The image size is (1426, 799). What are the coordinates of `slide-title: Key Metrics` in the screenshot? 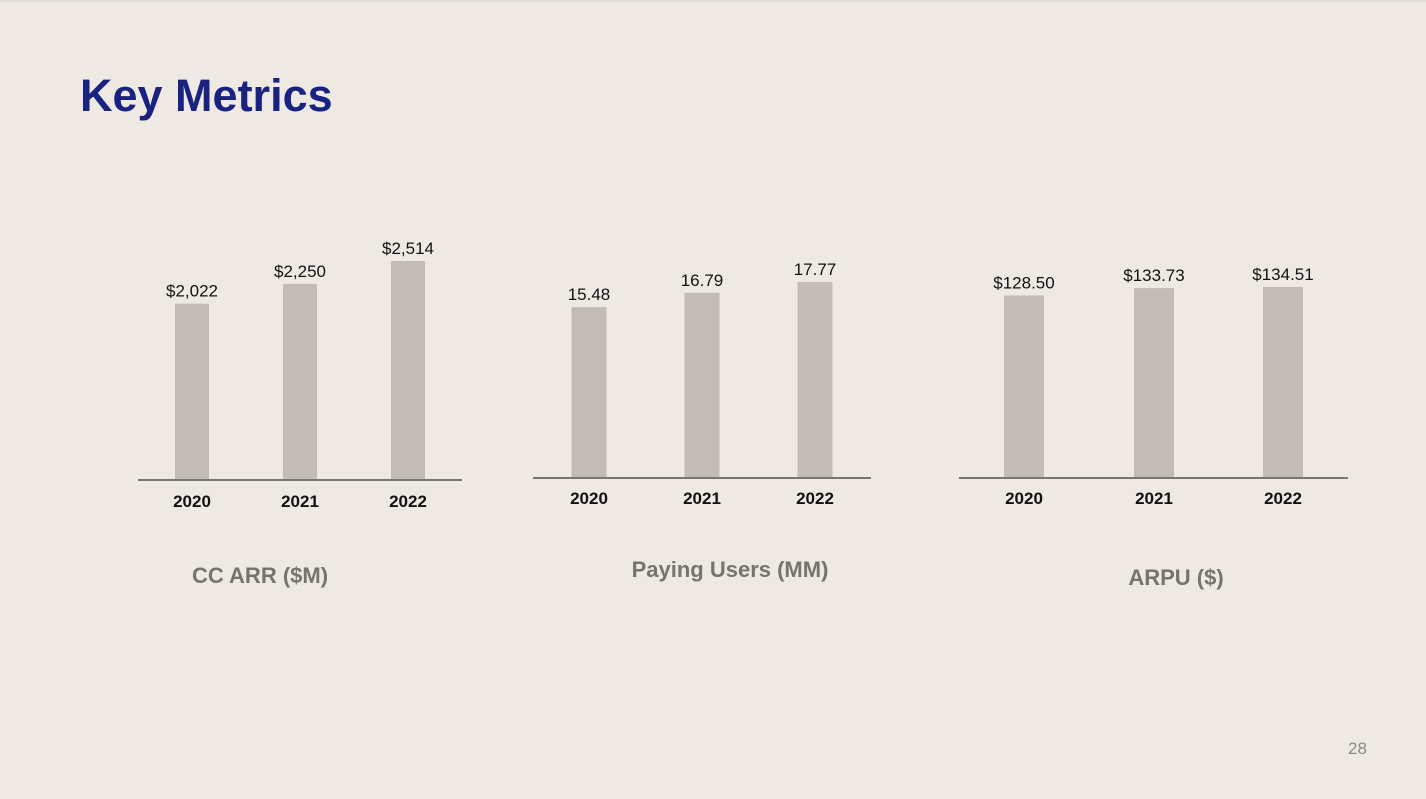 It's located at (206, 95).